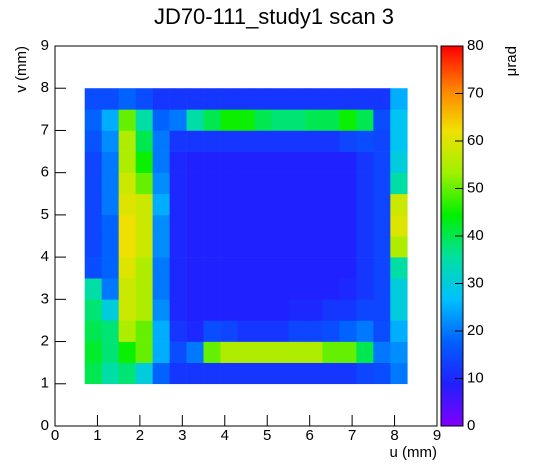 This screenshot has height=474, width=548. I want to click on colorbar-tick-label: 30, so click(475, 282).